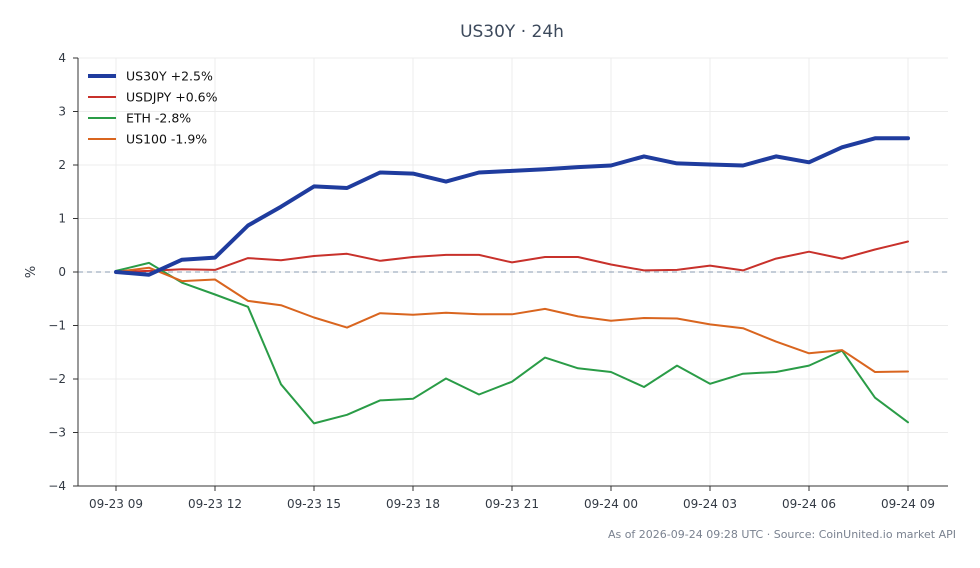  What do you see at coordinates (172, 97) in the screenshot?
I see `legend-label: USDJPY +0.6%` at bounding box center [172, 97].